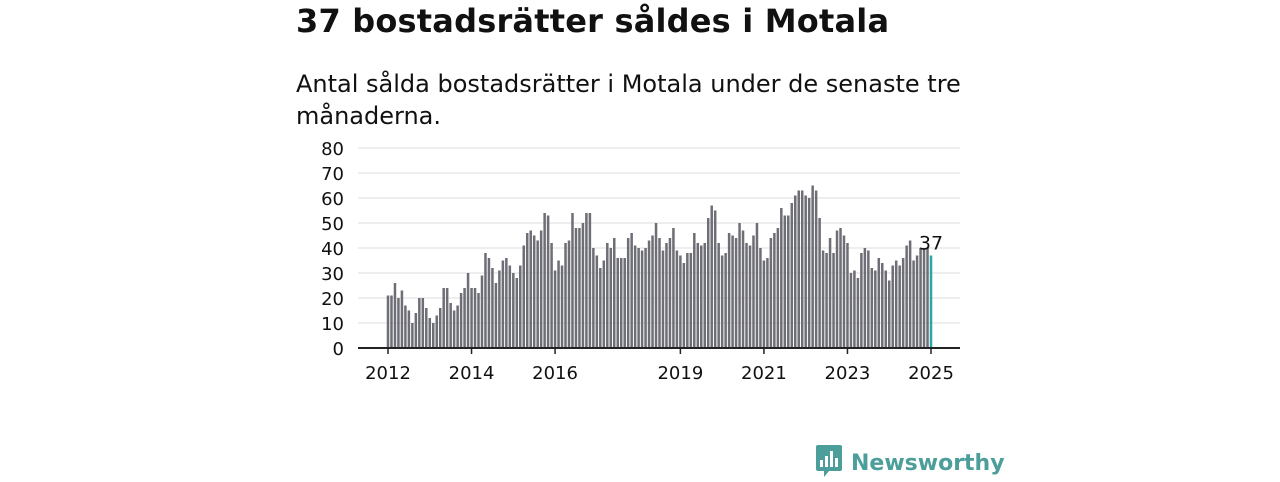 The image size is (1280, 482). I want to click on brand-name: Newsworthy, so click(928, 463).